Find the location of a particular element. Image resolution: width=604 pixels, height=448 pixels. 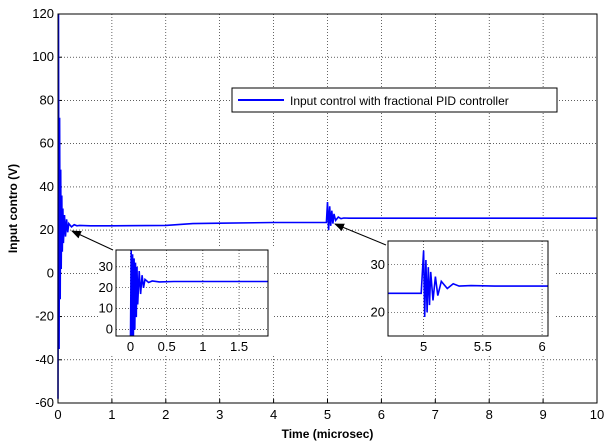

inset-plot-area is located at coordinates (468, 288).